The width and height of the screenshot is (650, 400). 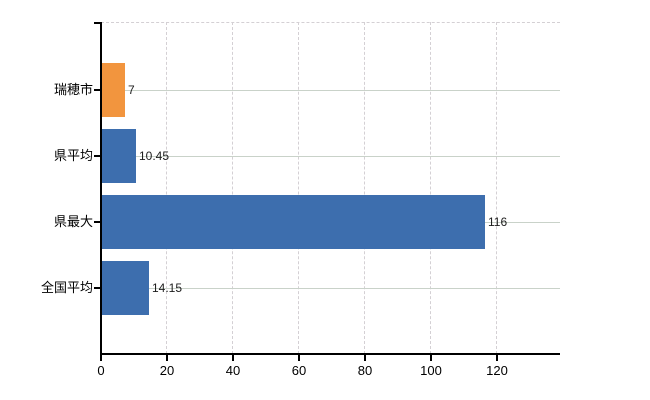 I want to click on x-tick-label: 20, so click(x=167, y=370).